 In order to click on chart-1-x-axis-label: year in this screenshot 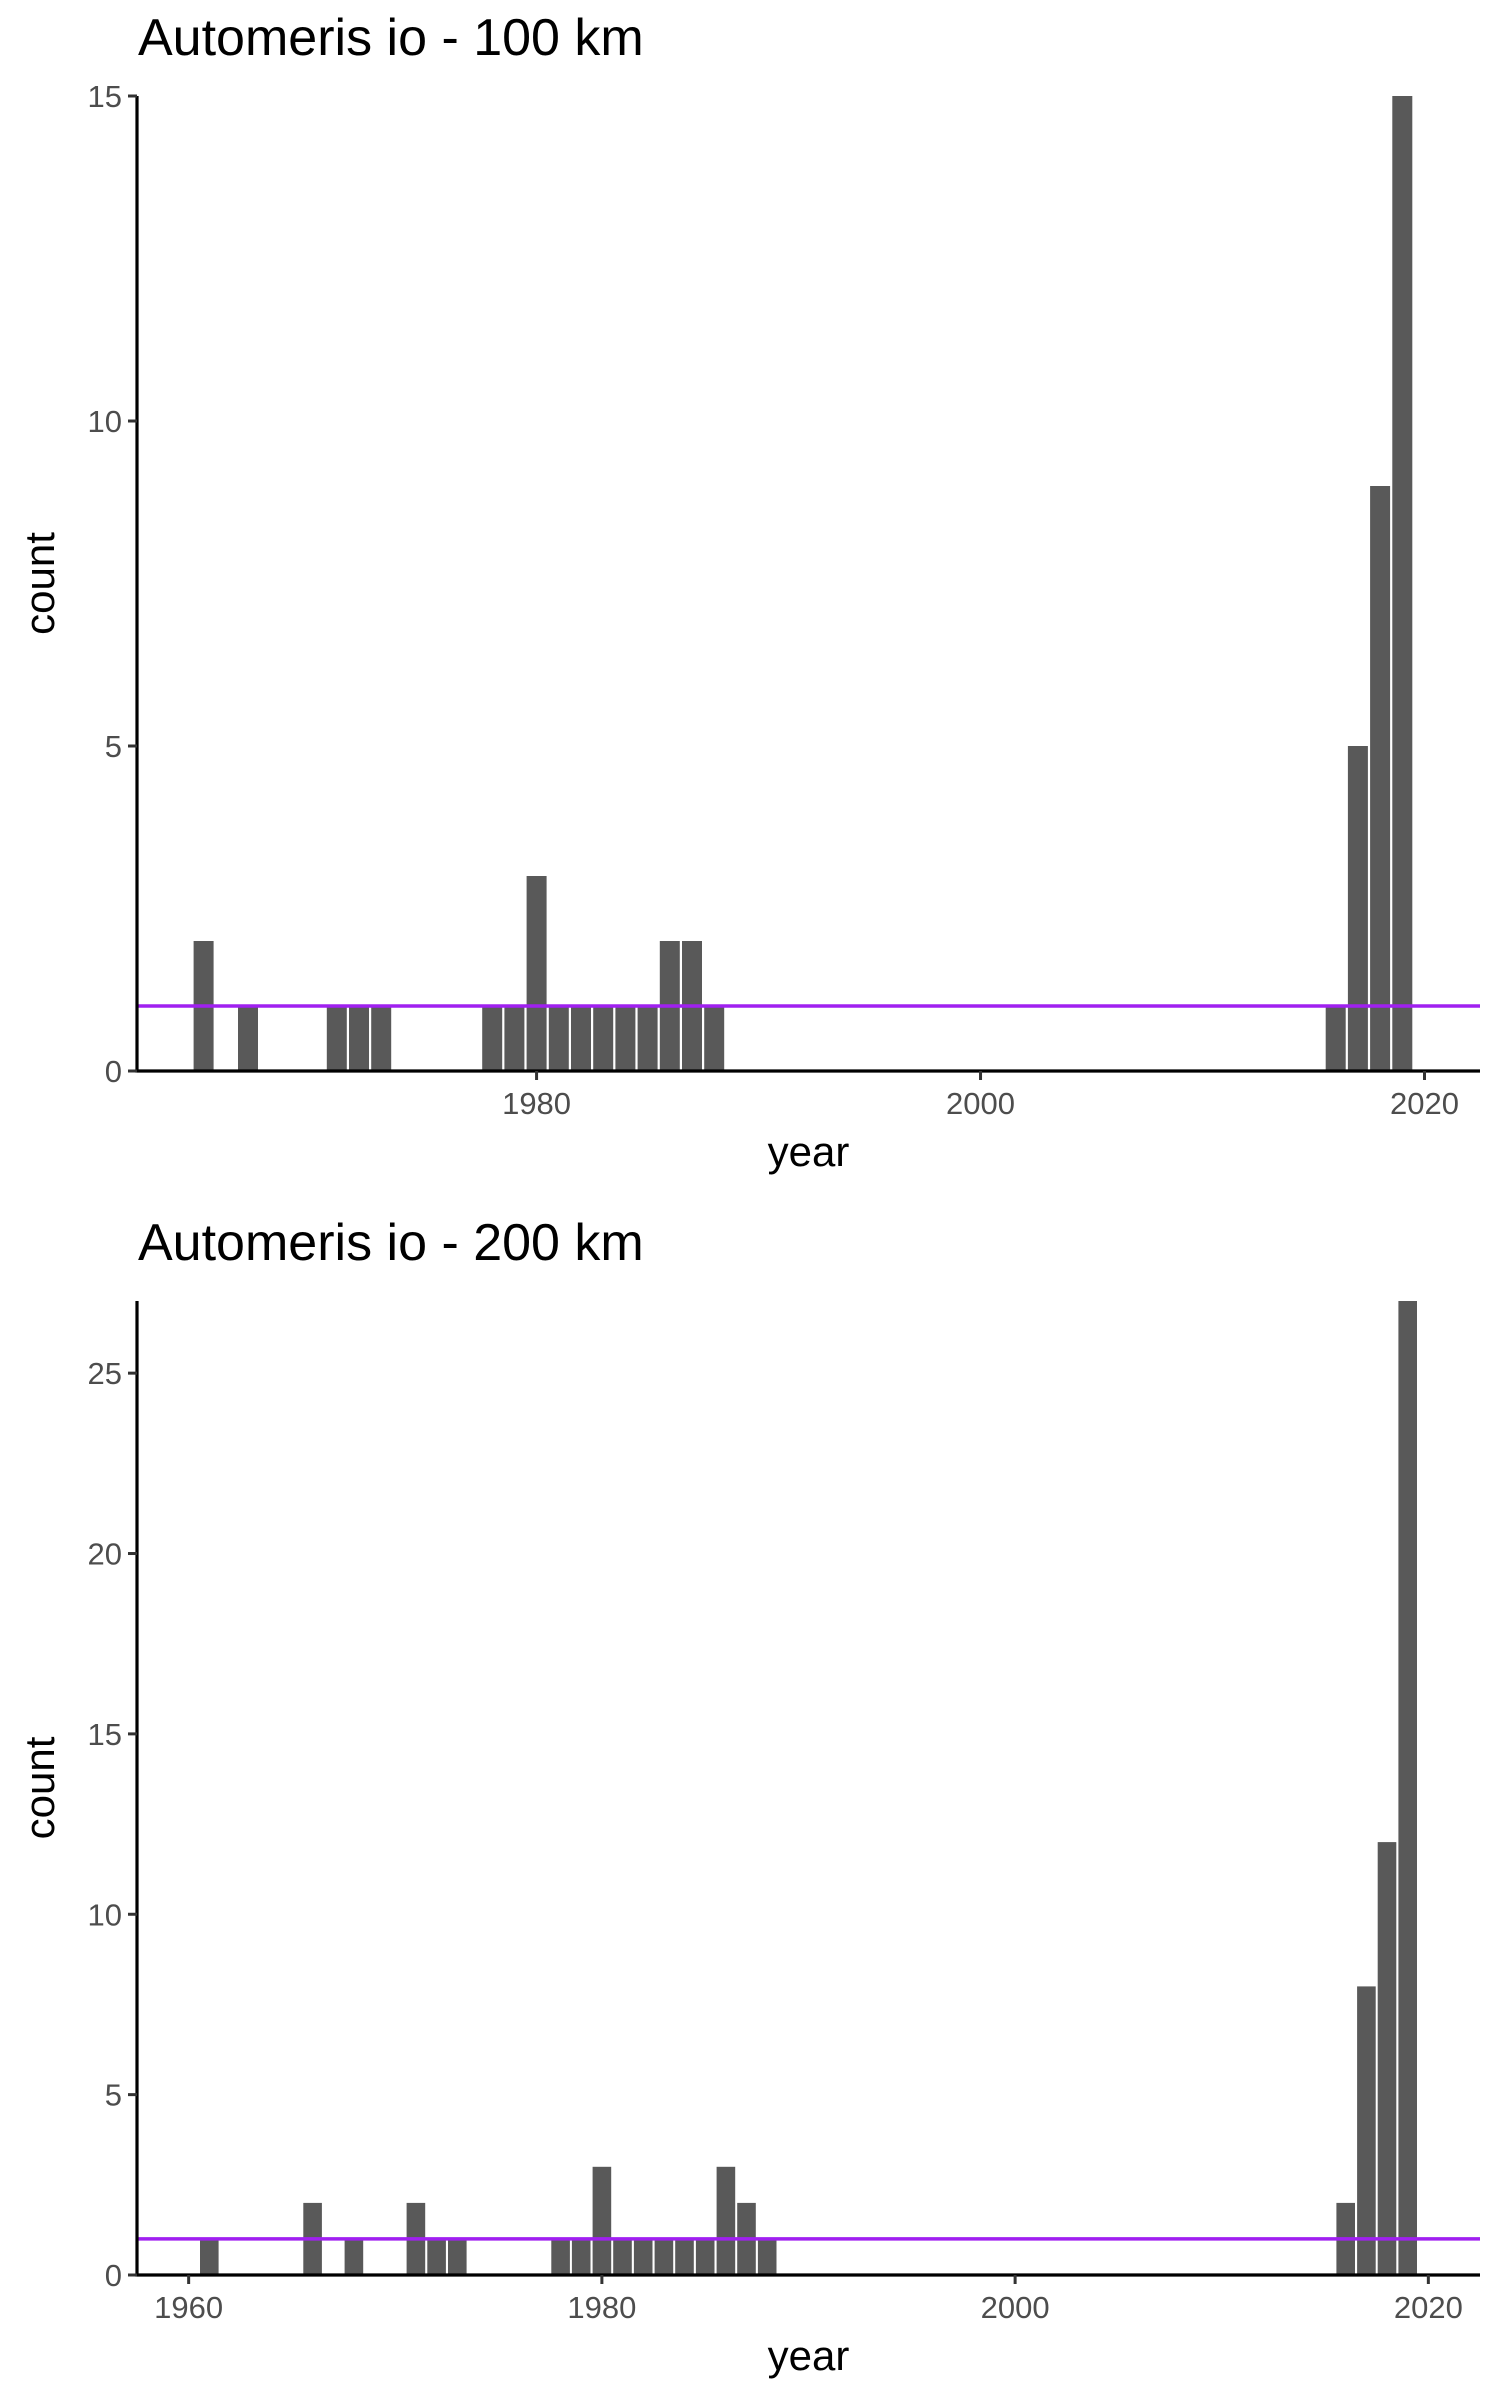, I will do `click(809, 1151)`.